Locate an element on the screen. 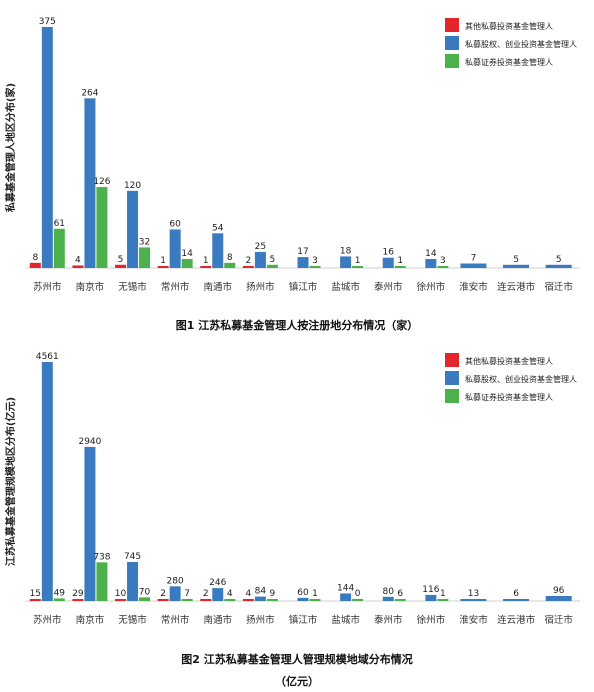 This screenshot has width=594, height=692. data-label: 32 is located at coordinates (144, 242).